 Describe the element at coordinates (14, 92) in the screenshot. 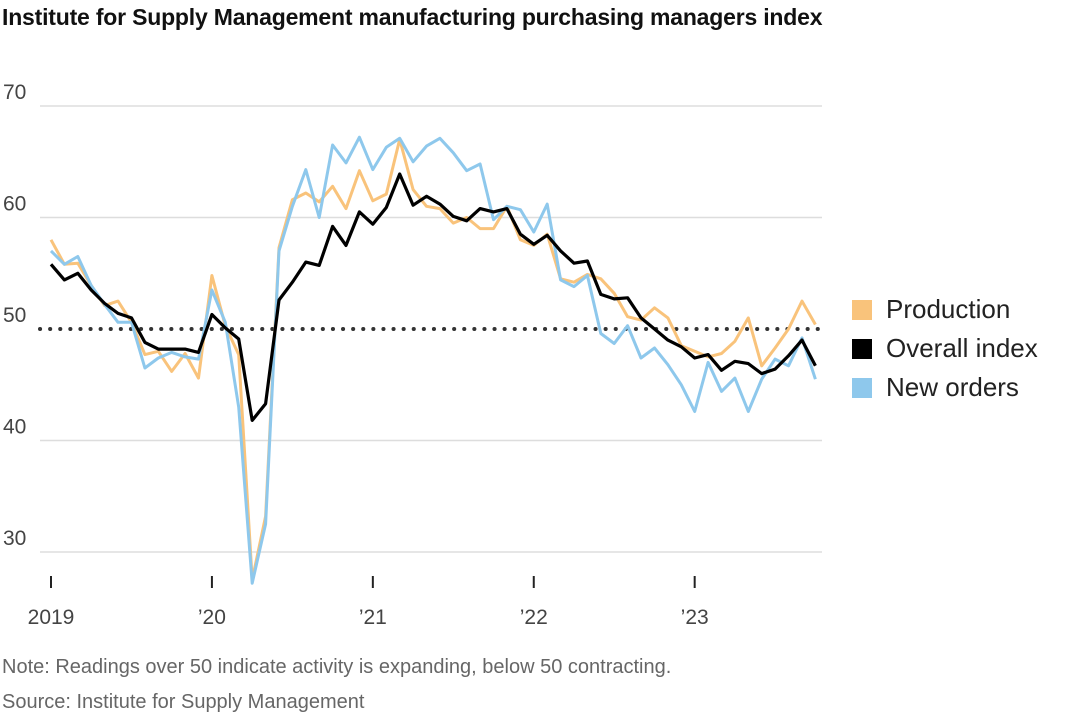

I see `y-tick-label: 70` at that location.